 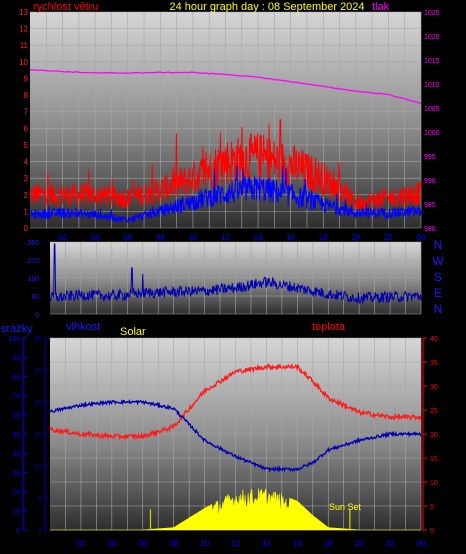 I want to click on wind-speed-tick-label: 5, so click(x=26, y=145).